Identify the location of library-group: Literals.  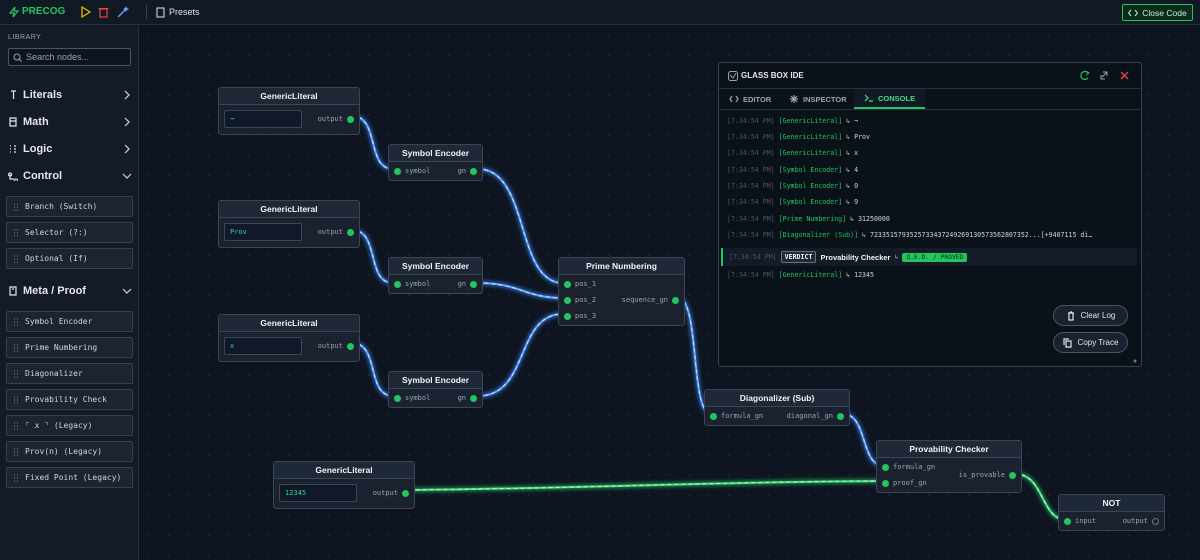
(70, 95).